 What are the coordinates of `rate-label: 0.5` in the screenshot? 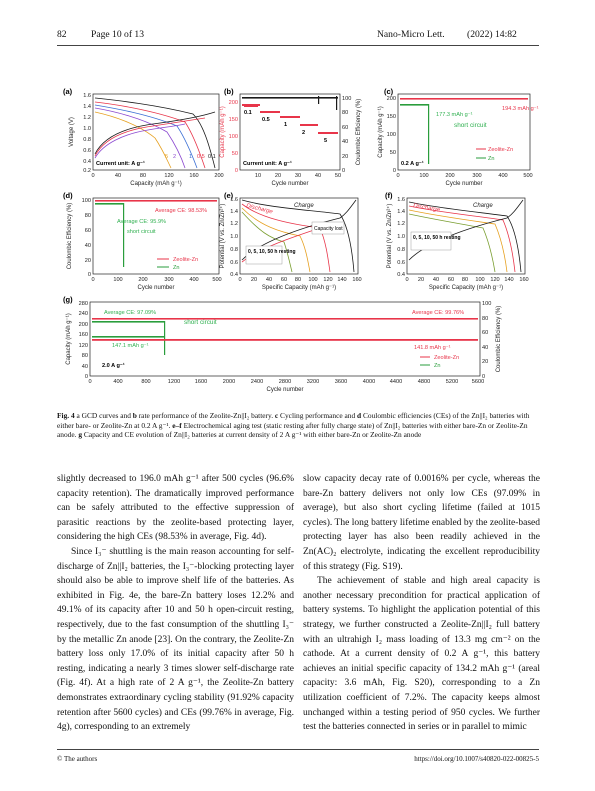 It's located at (201, 157).